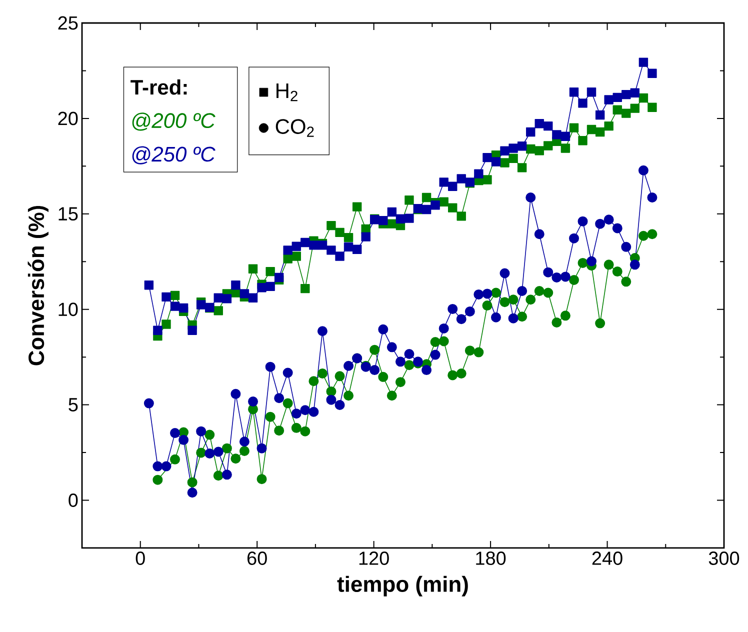  I want to click on x-tick-label: 120, so click(374, 558).